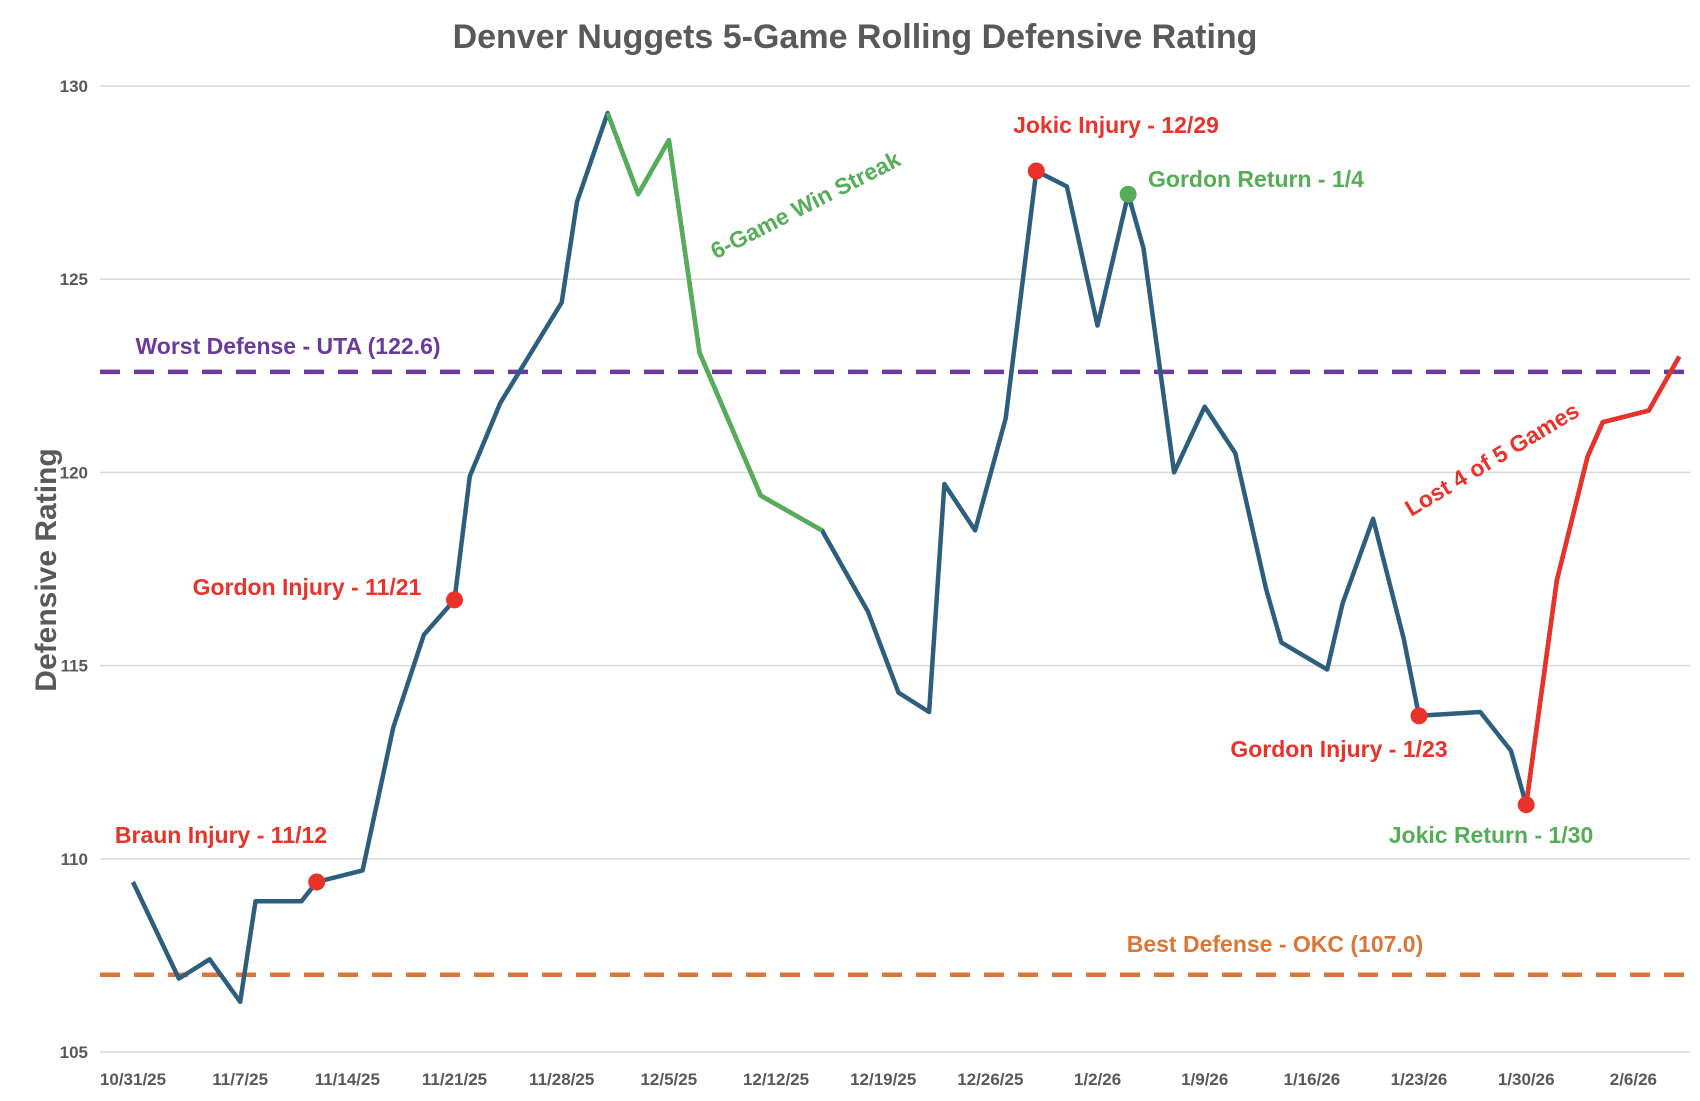 This screenshot has width=1700, height=1101. Describe the element at coordinates (347, 1079) in the screenshot. I see `x-tick-label: 11/14/25` at that location.